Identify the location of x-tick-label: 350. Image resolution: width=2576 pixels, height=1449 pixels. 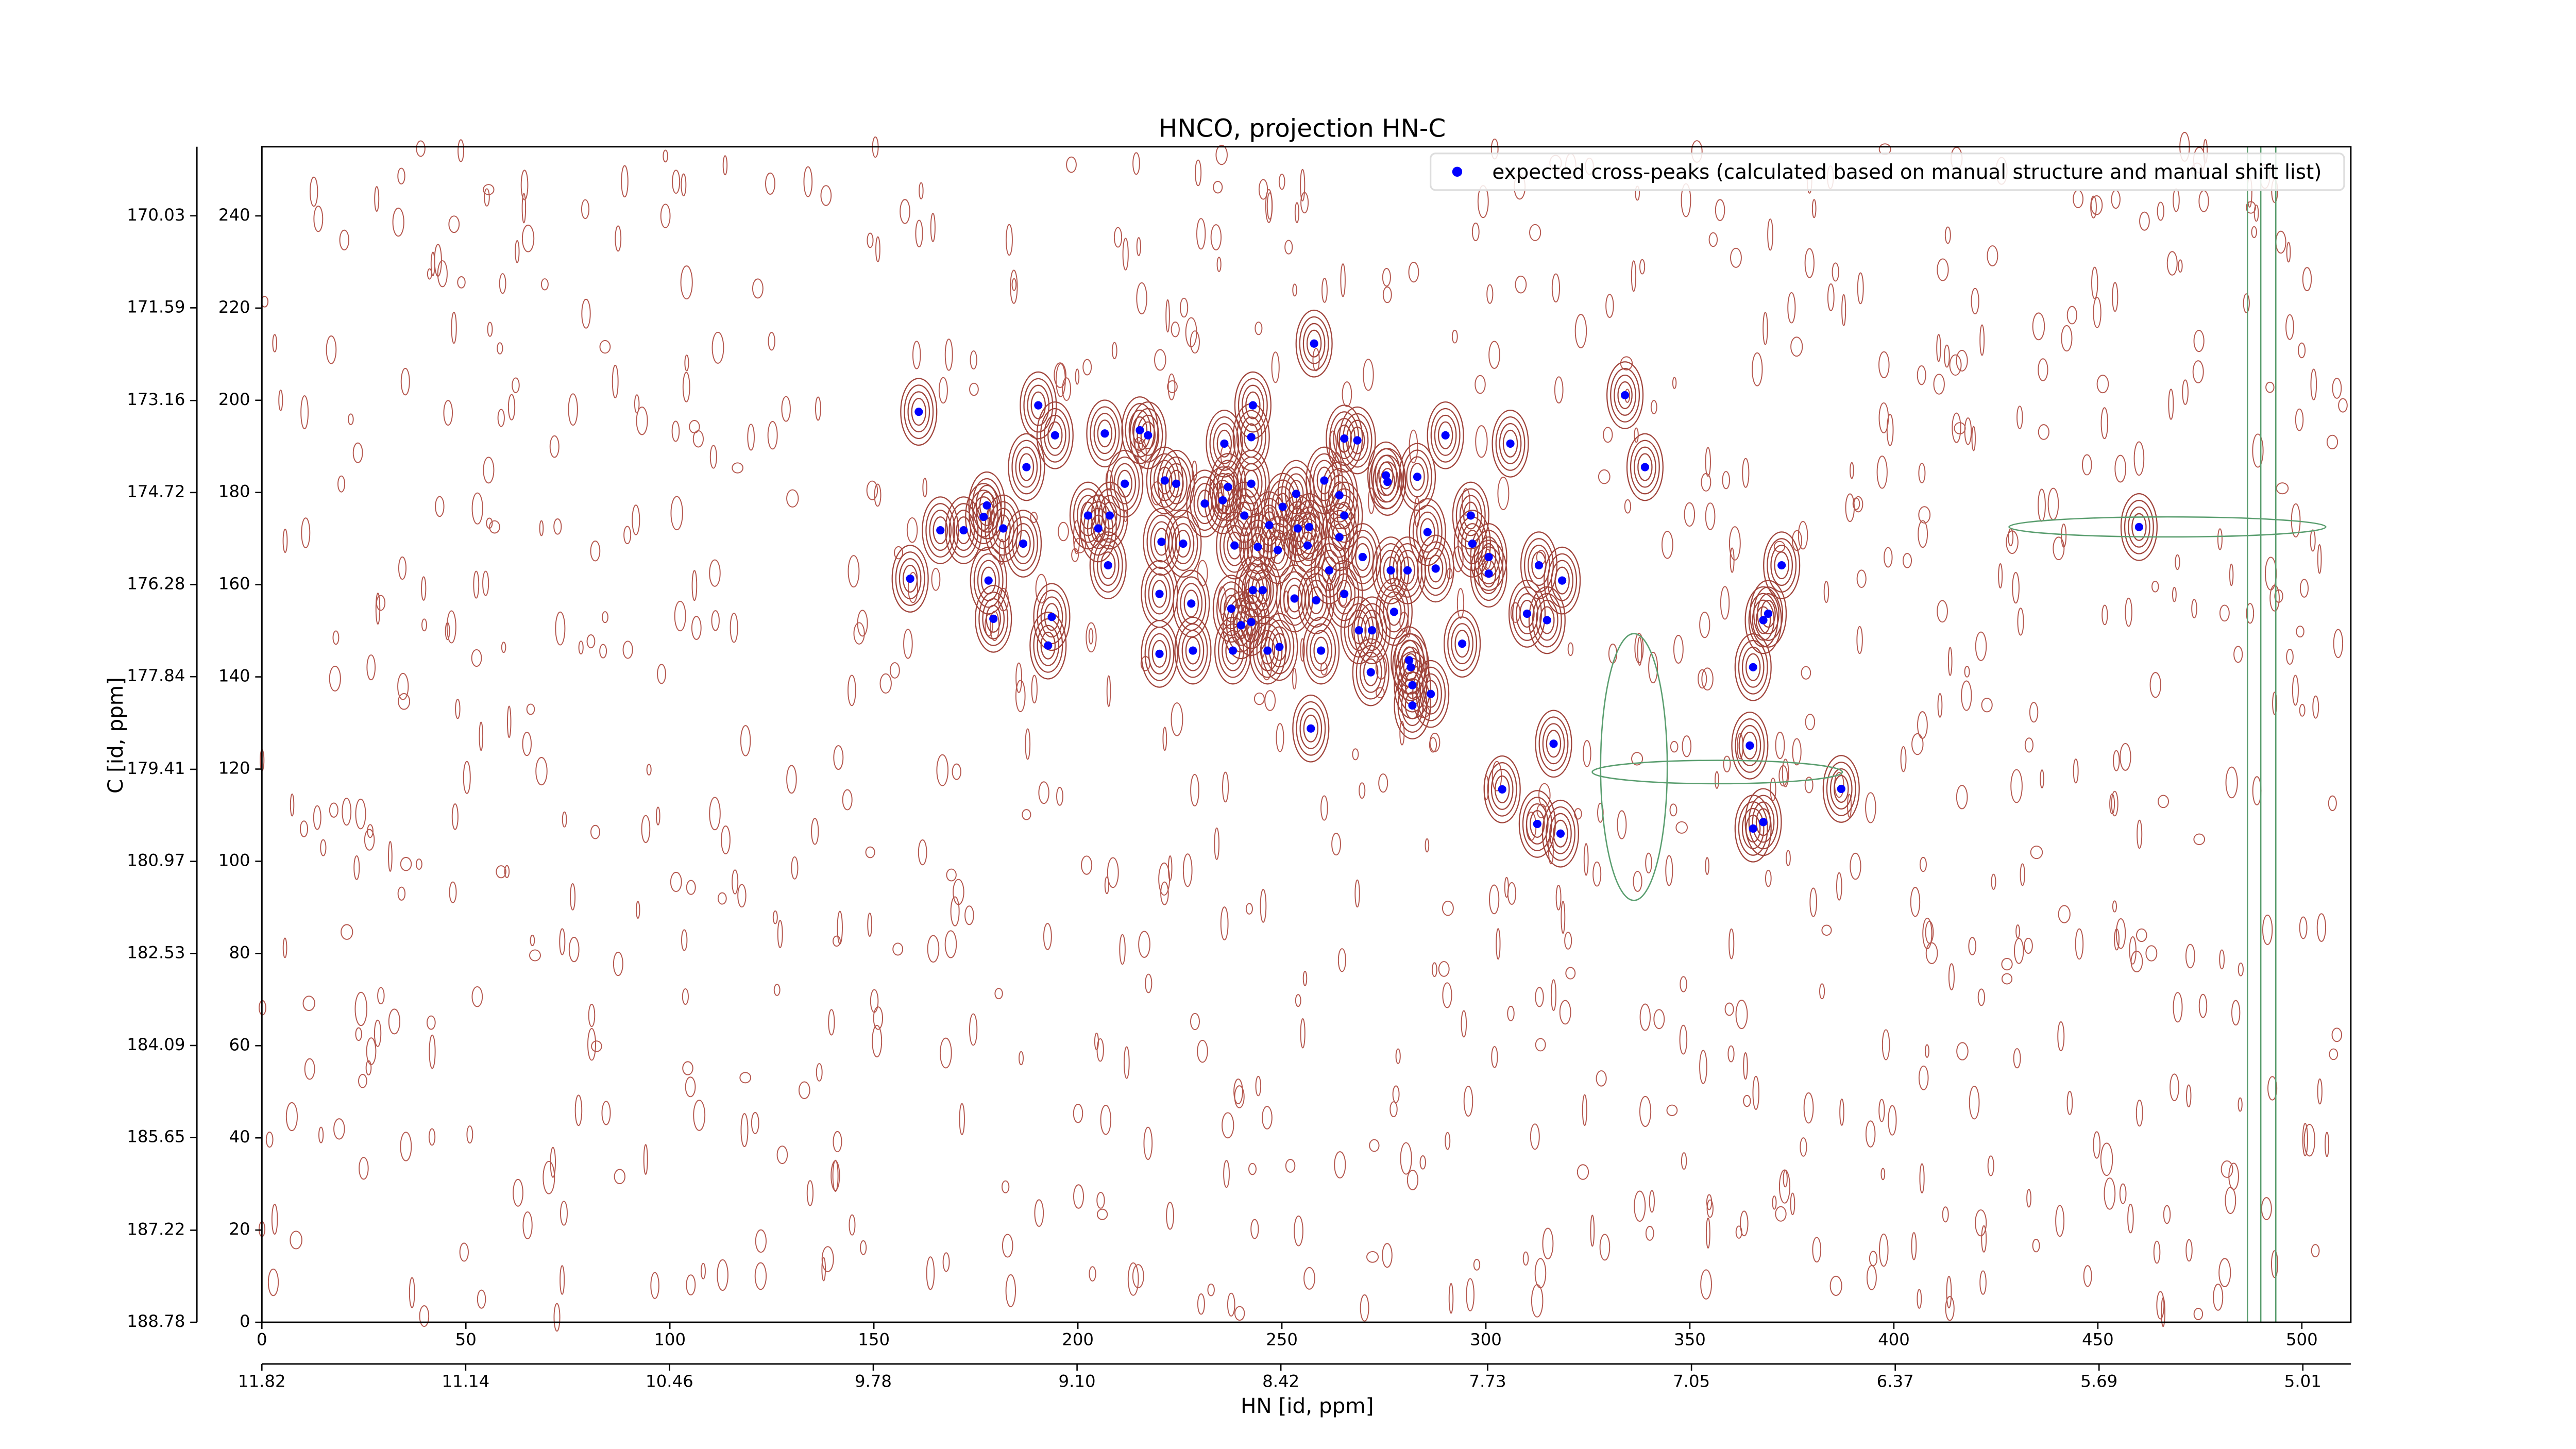
(1690, 1340).